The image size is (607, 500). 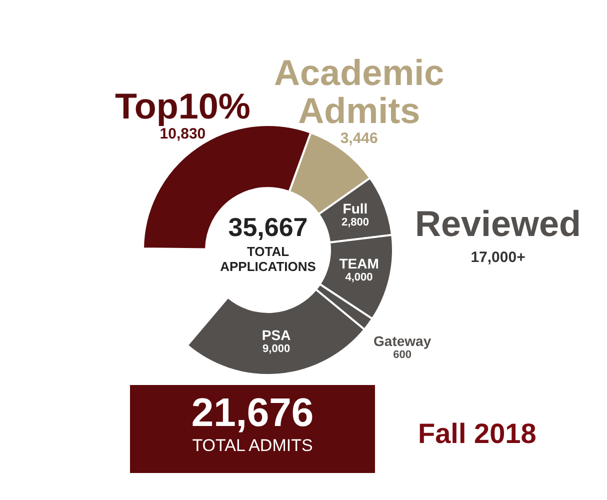 What do you see at coordinates (355, 222) in the screenshot?
I see `data-label: 2,800` at bounding box center [355, 222].